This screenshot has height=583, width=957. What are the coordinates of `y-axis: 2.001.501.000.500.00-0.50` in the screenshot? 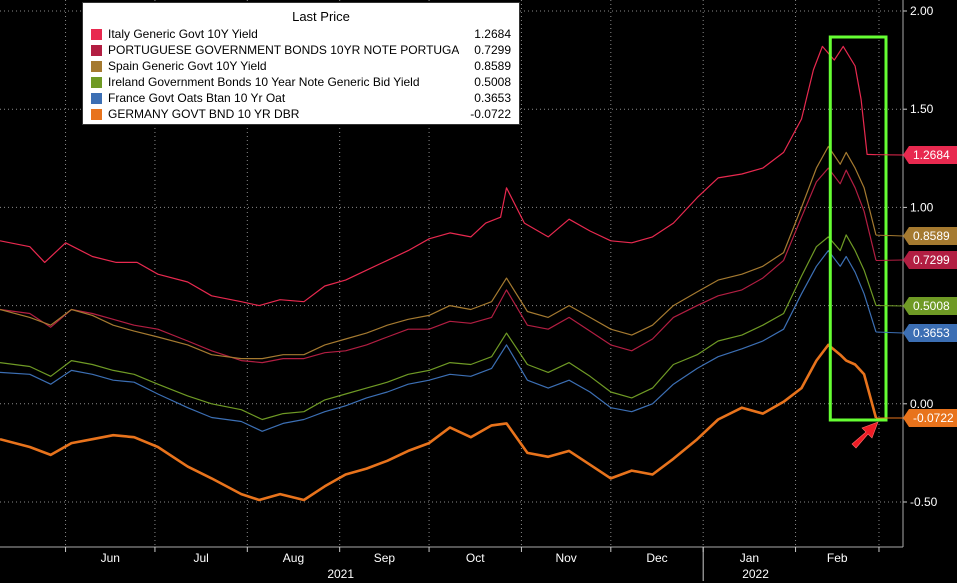 It's located at (920, 273).